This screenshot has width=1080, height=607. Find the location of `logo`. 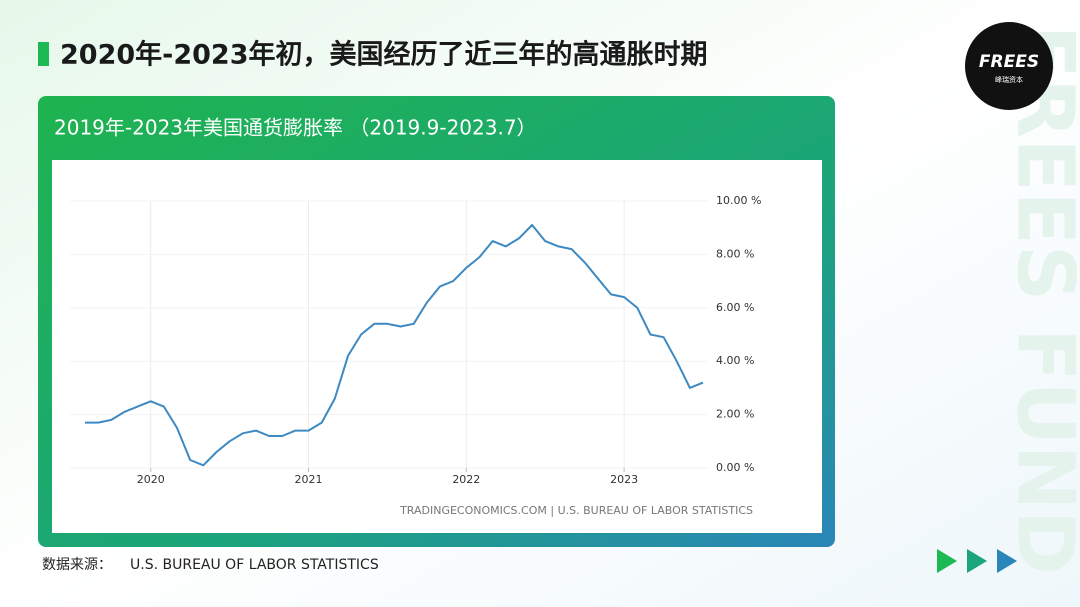

logo is located at coordinates (1009, 66).